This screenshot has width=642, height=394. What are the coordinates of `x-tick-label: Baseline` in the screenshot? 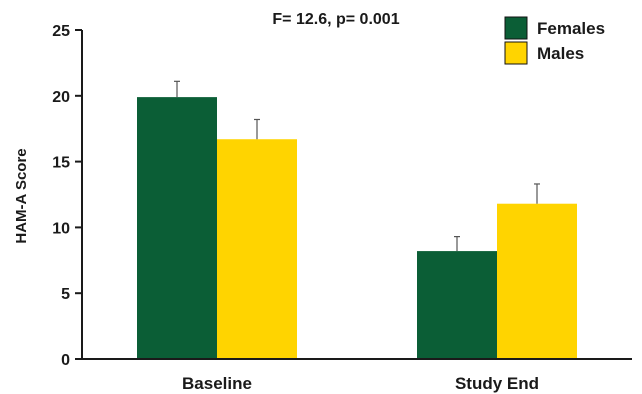 It's located at (217, 383).